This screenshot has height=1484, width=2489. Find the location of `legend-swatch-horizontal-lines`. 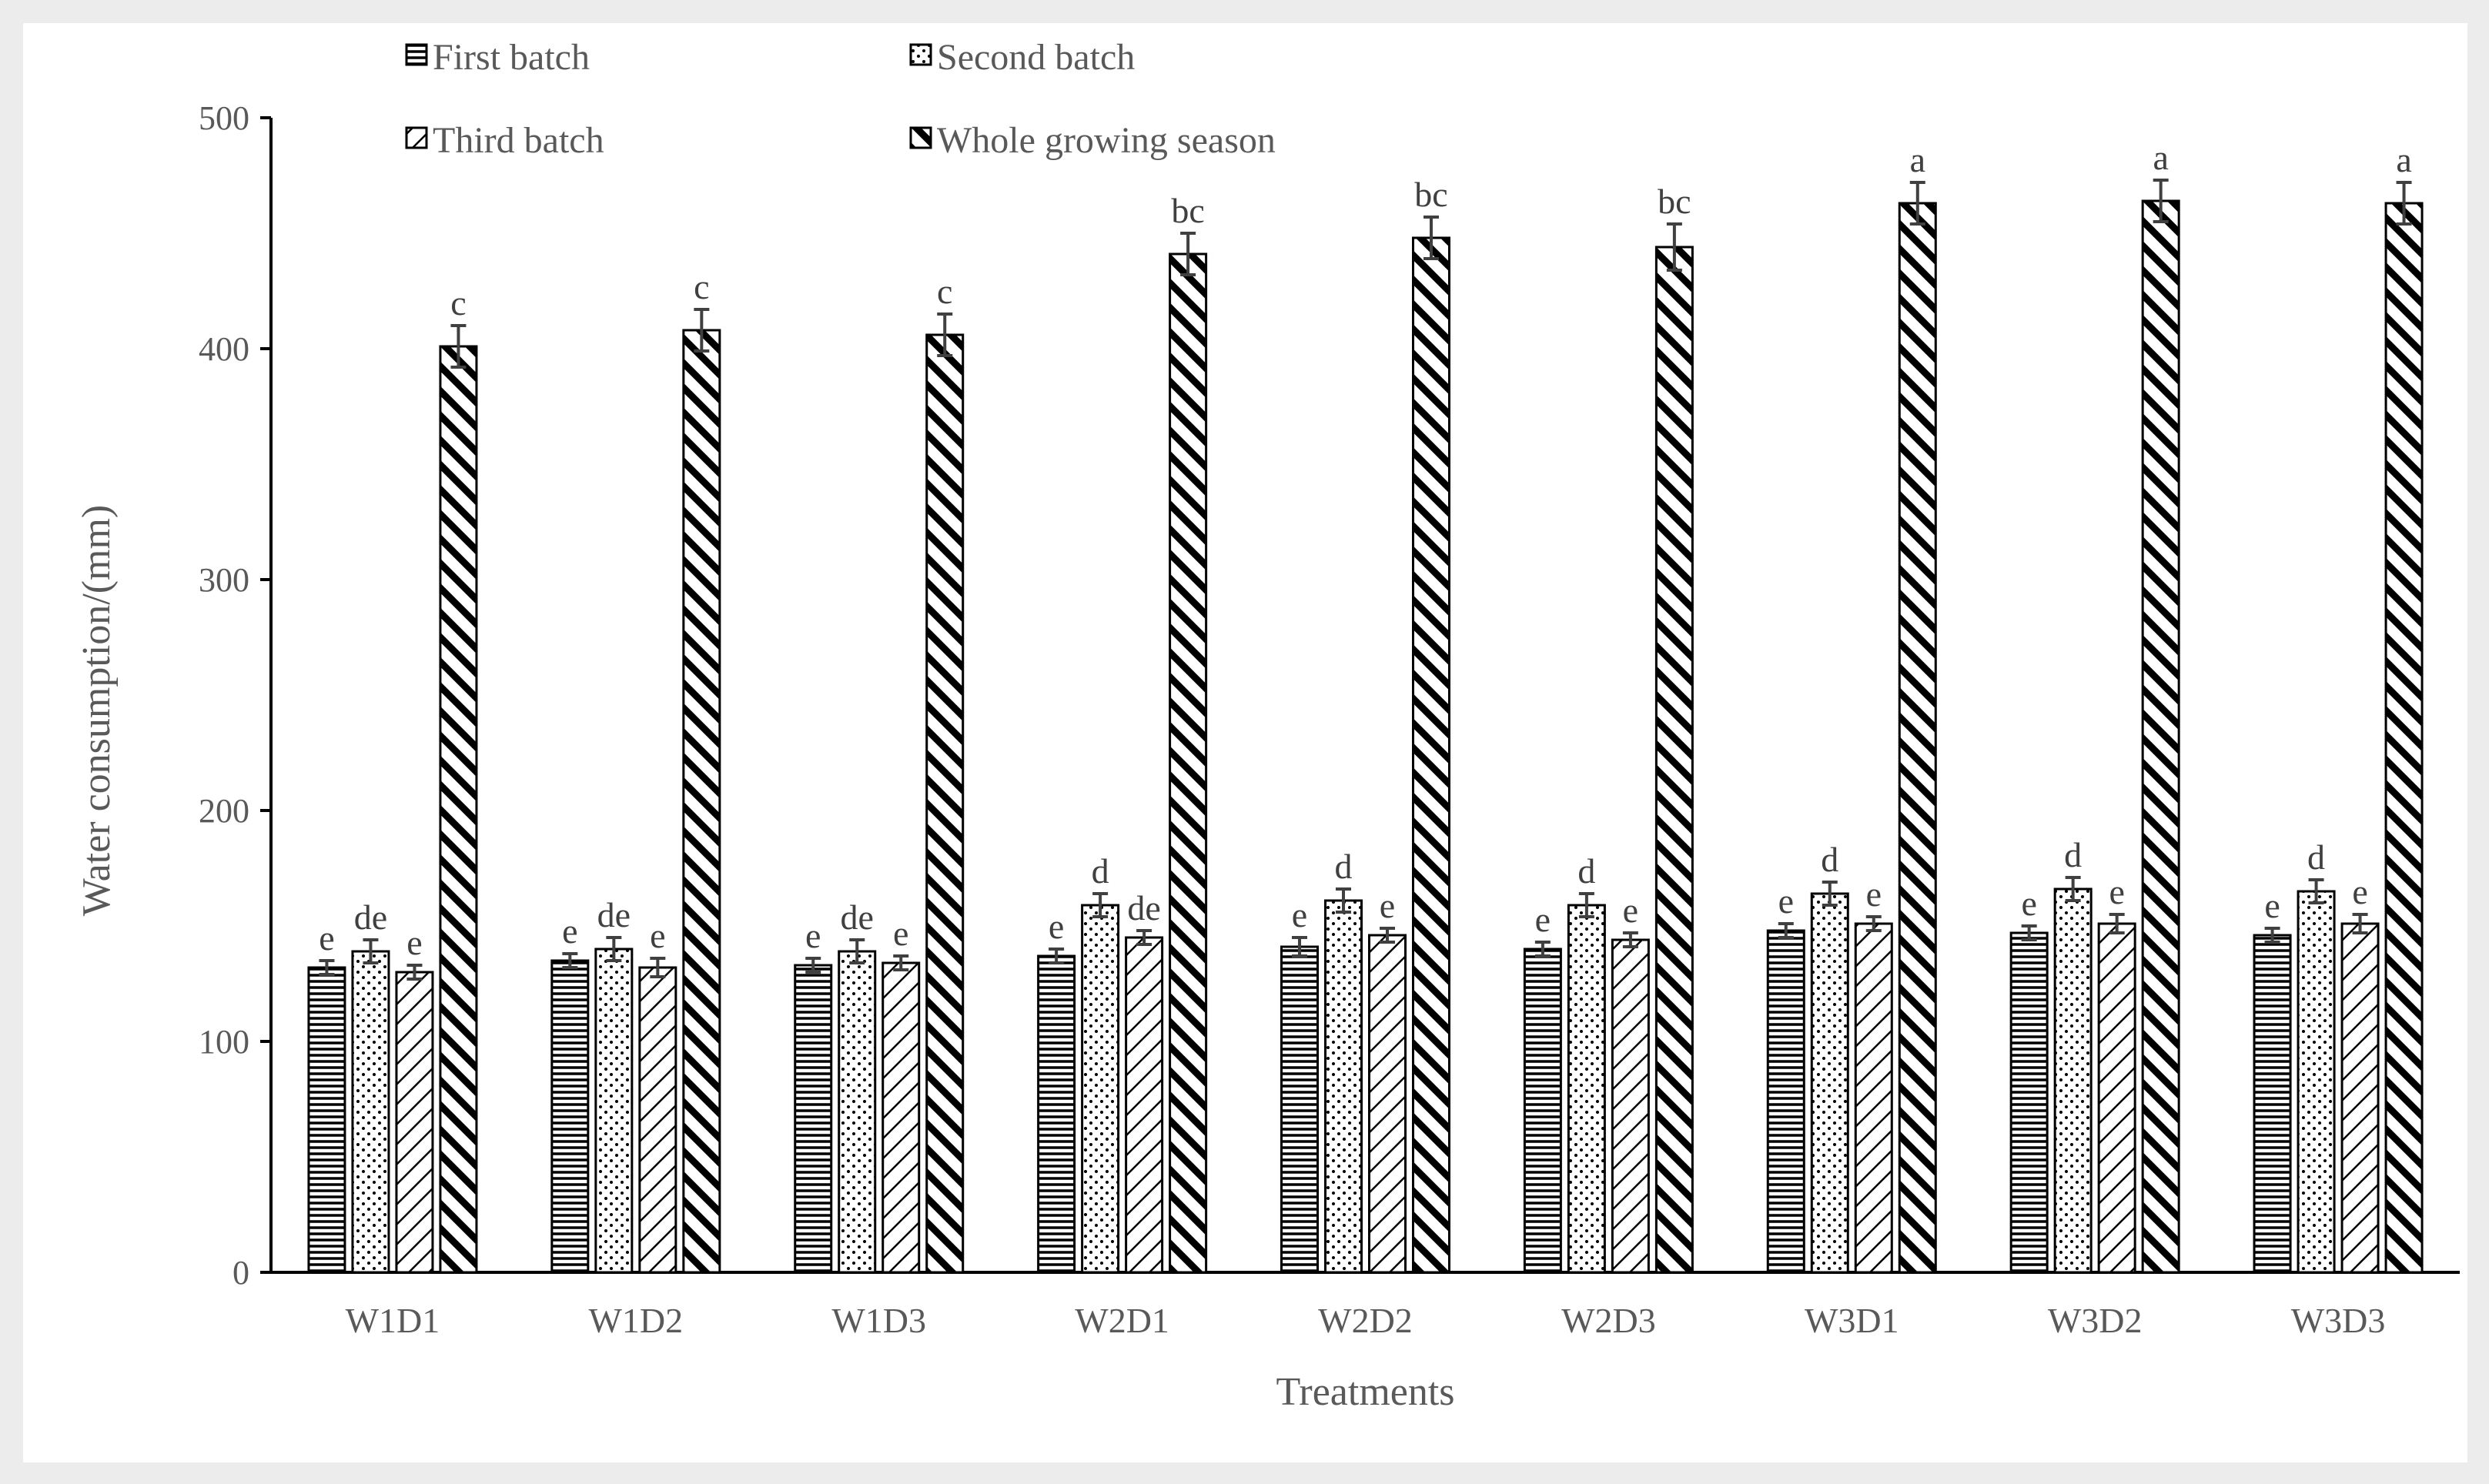

legend-swatch-horizontal-lines is located at coordinates (416, 55).